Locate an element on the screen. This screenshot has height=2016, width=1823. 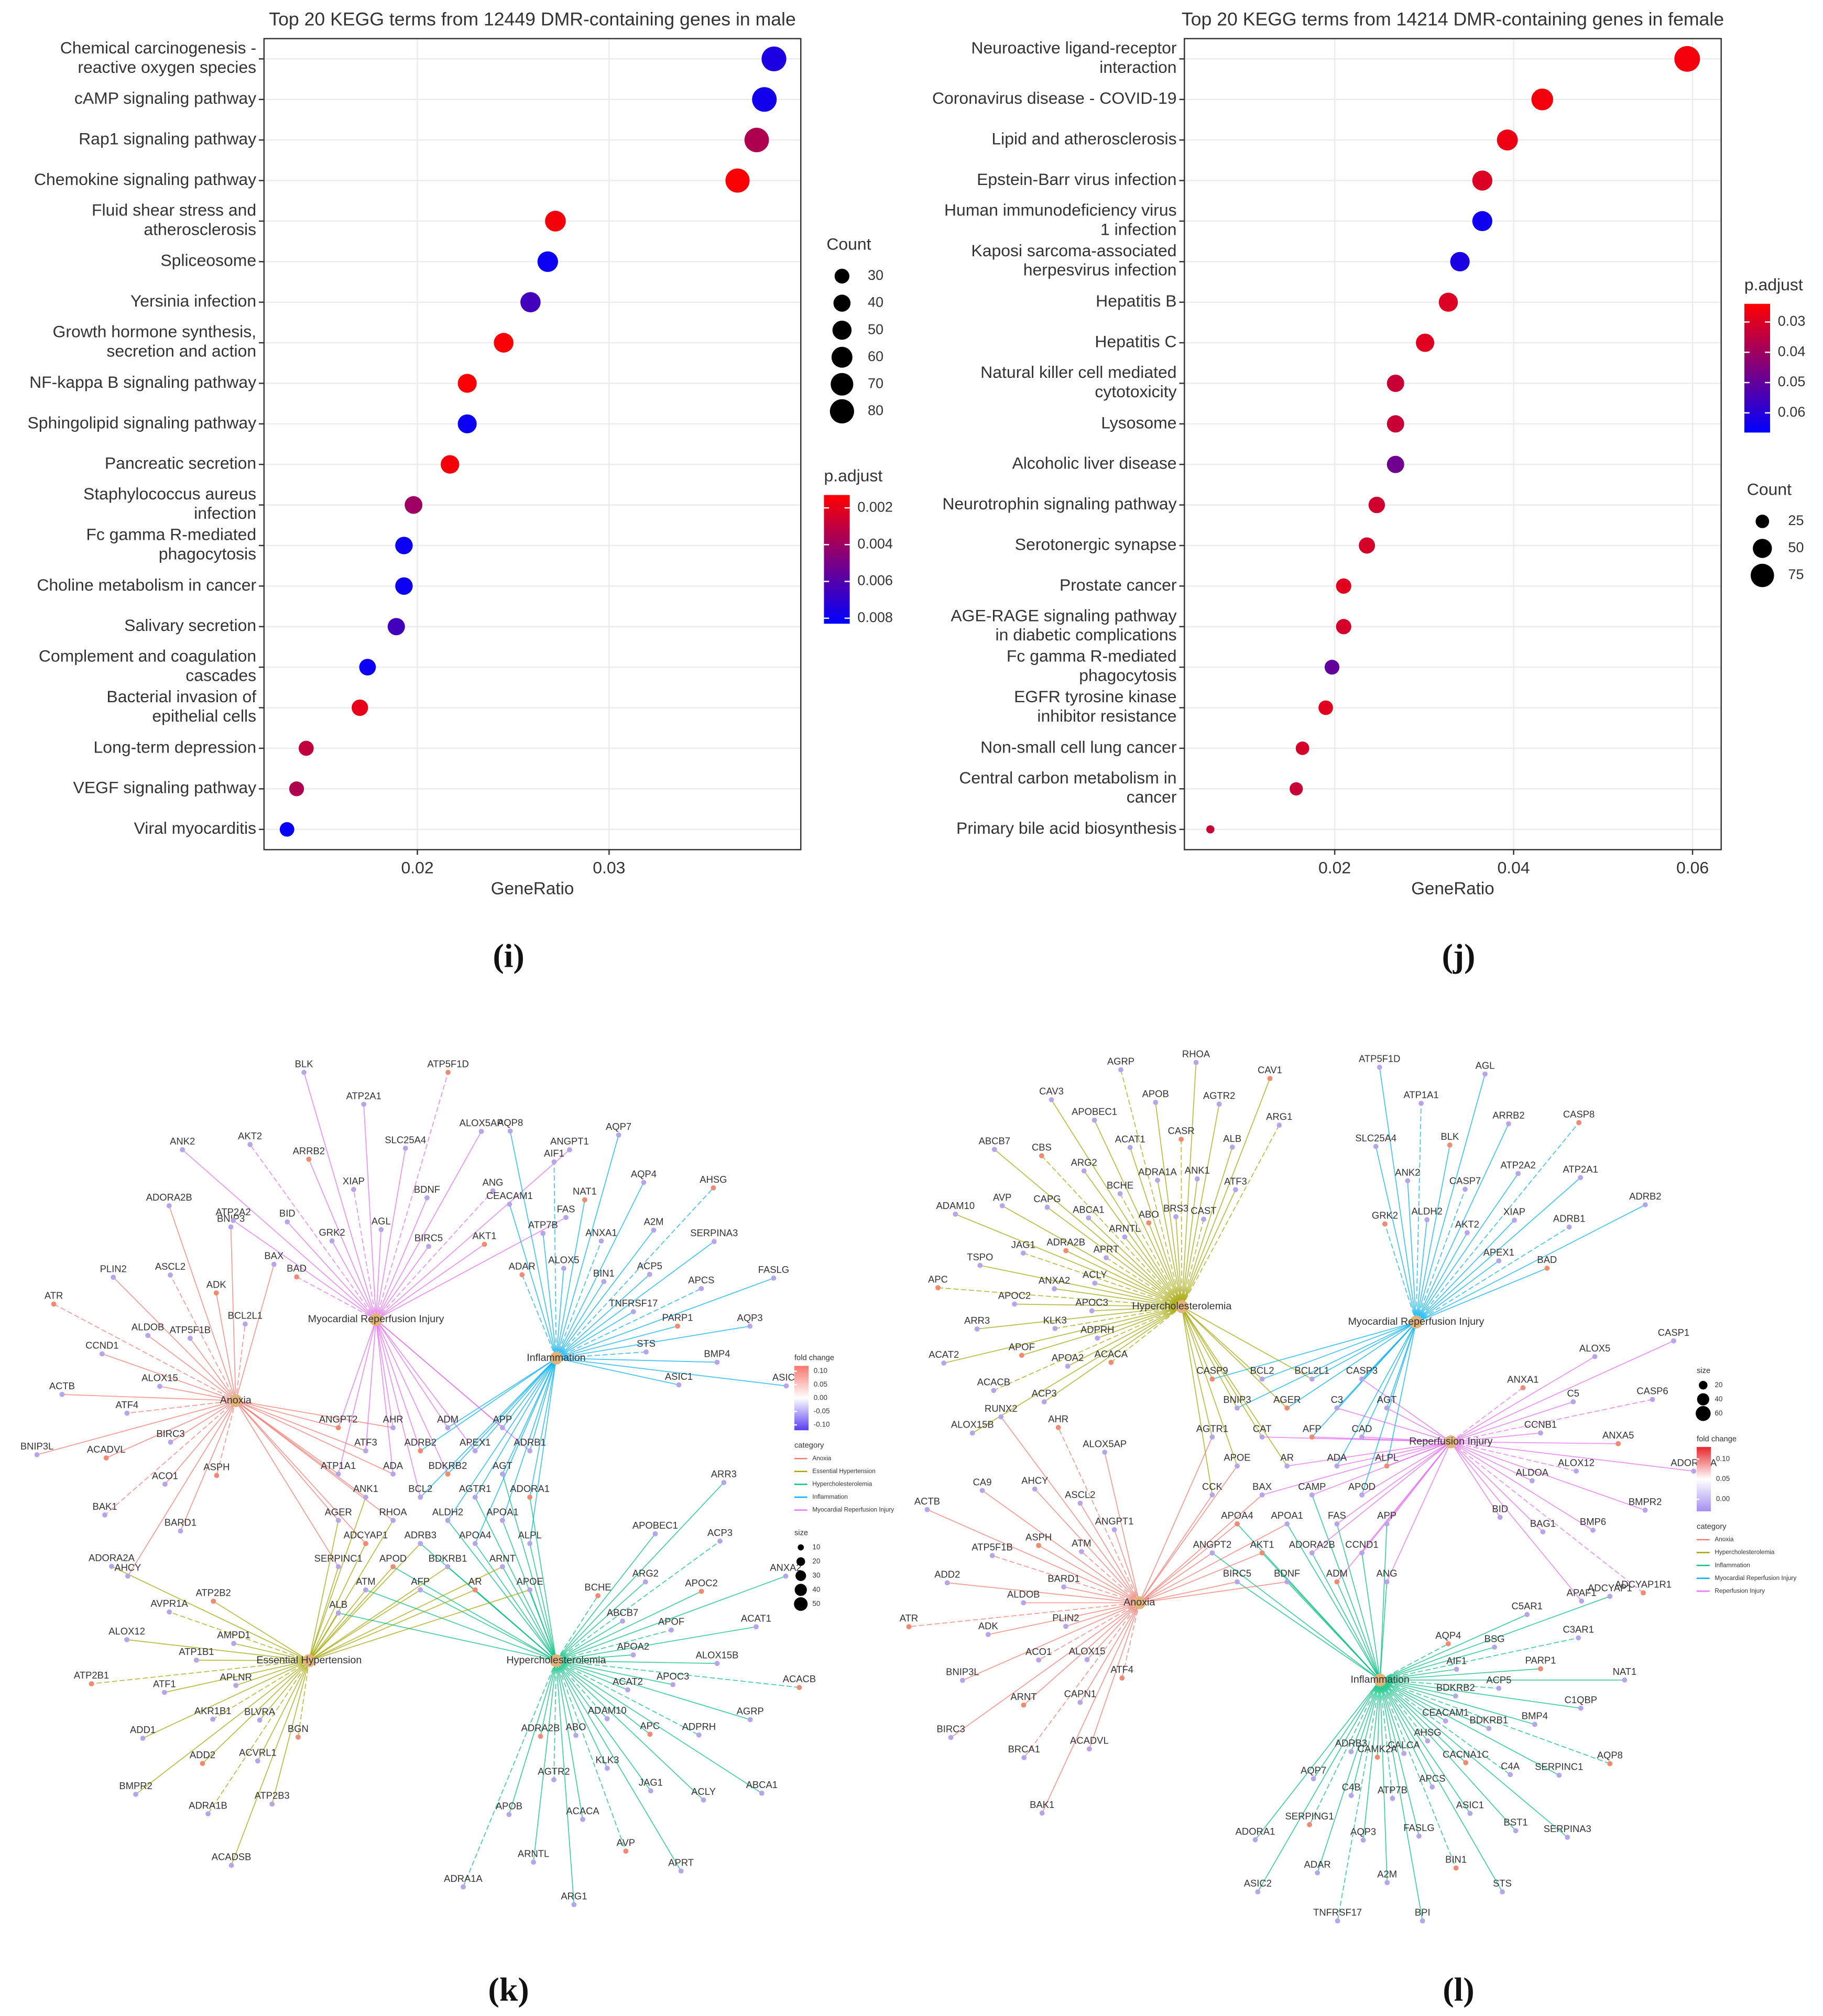
gene-label: JAG1 is located at coordinates (1023, 1244).